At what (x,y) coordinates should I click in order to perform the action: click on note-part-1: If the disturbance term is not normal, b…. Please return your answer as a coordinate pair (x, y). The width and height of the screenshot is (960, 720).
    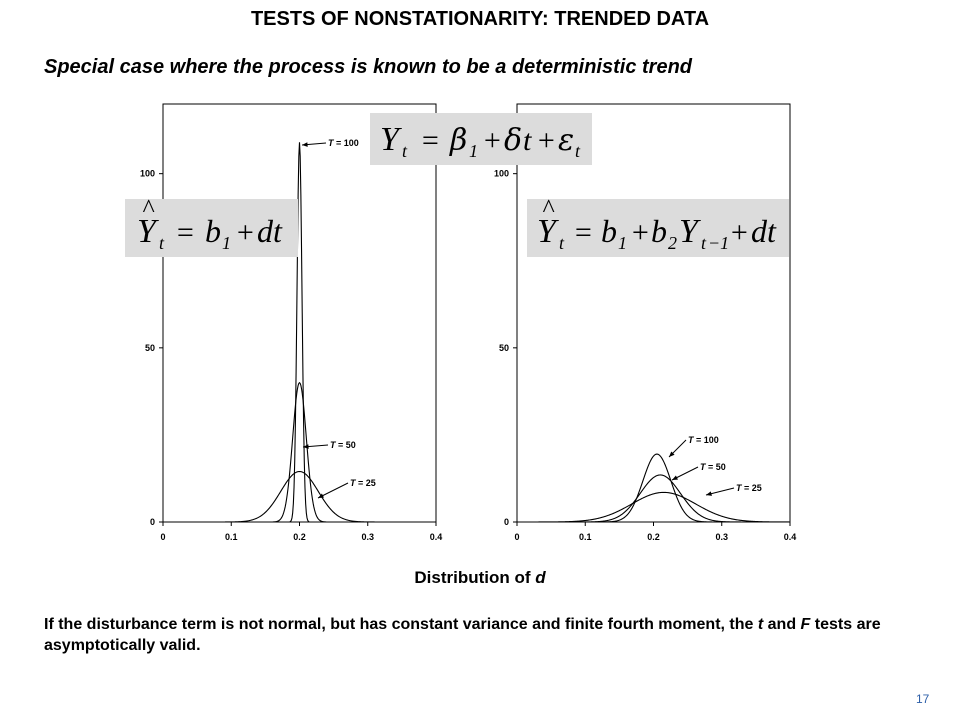
    Looking at the image, I should click on (401, 624).